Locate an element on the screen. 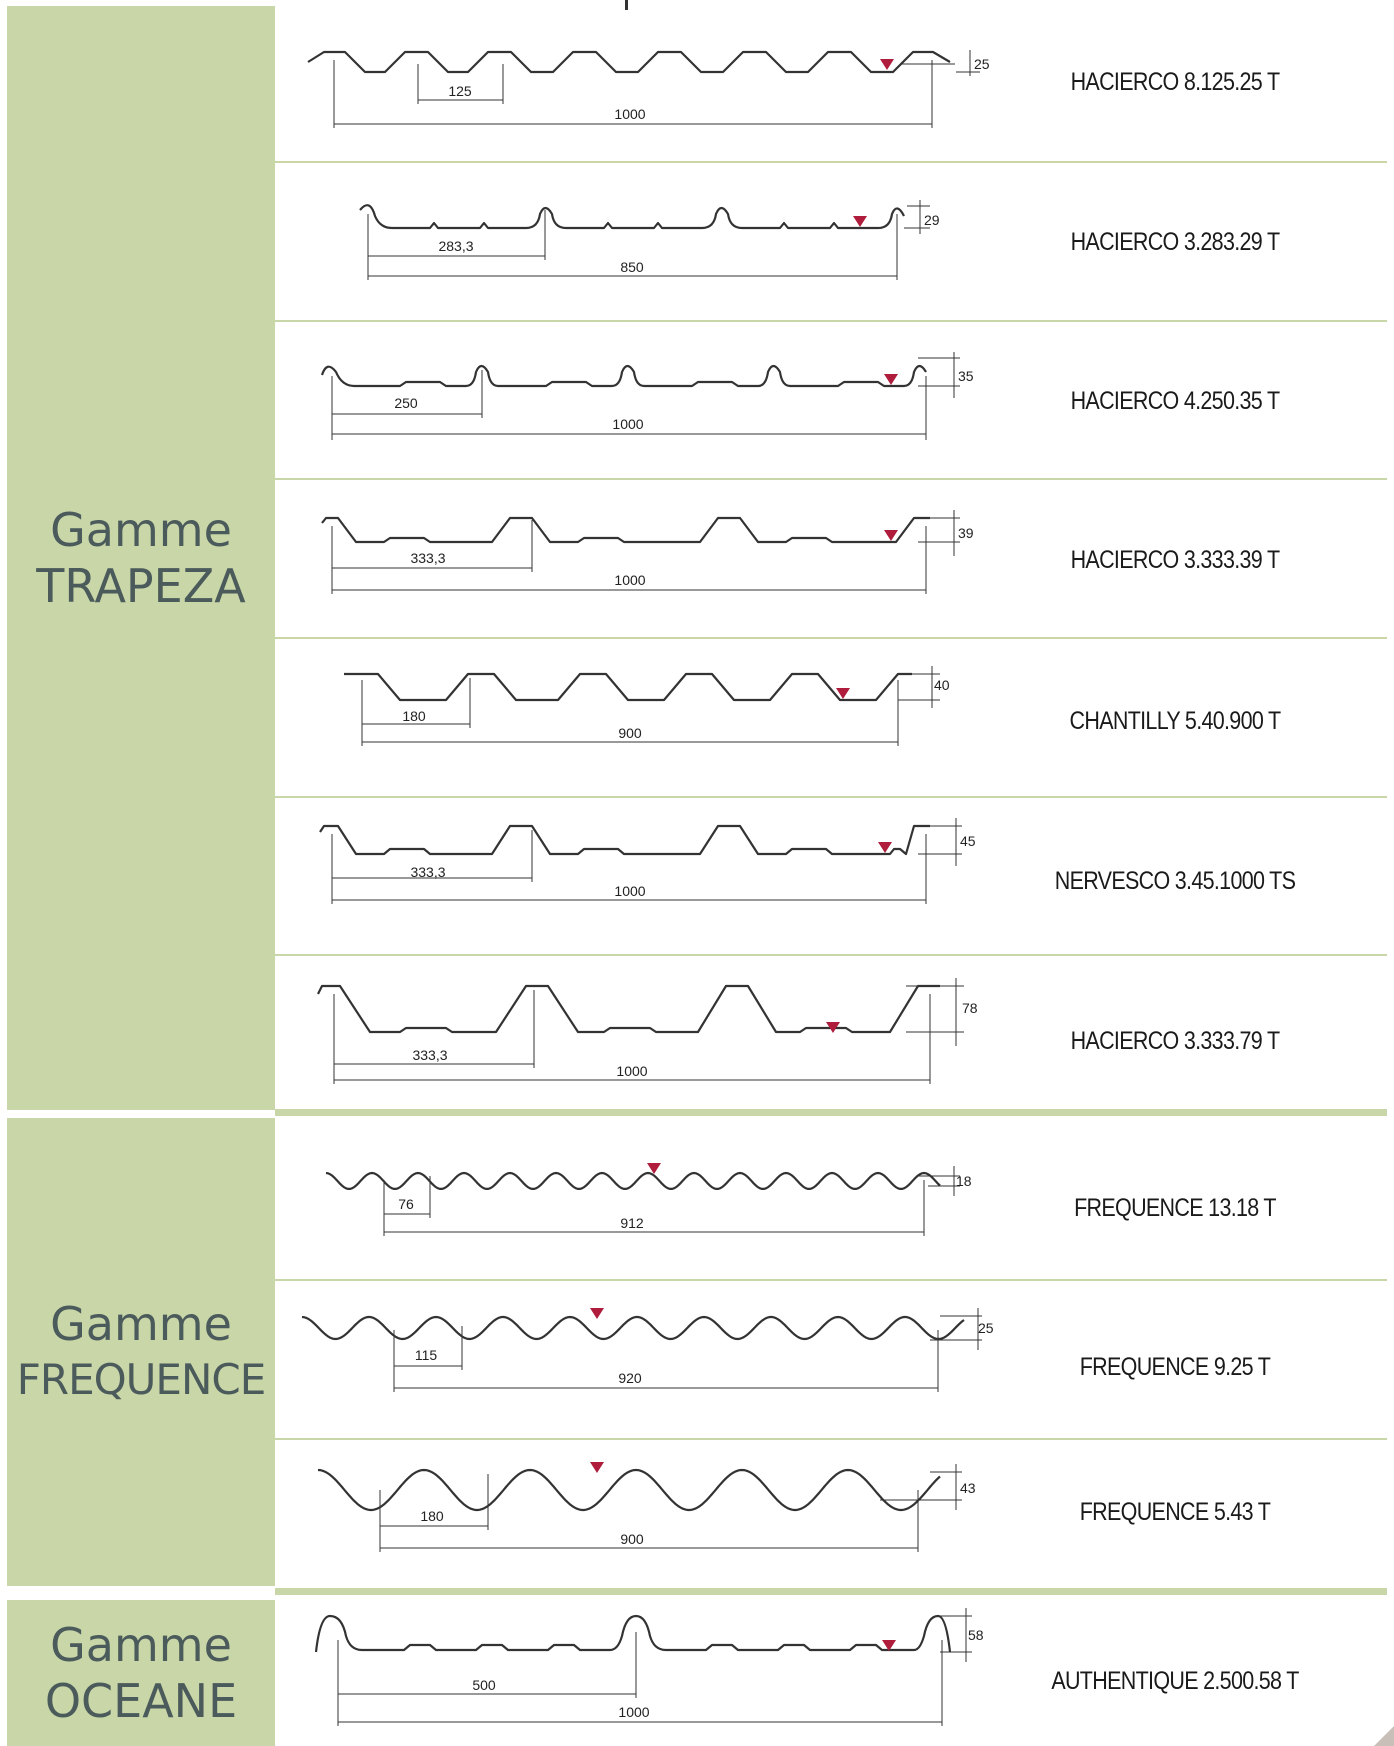  gamme-name: OCEANE is located at coordinates (141, 1701).